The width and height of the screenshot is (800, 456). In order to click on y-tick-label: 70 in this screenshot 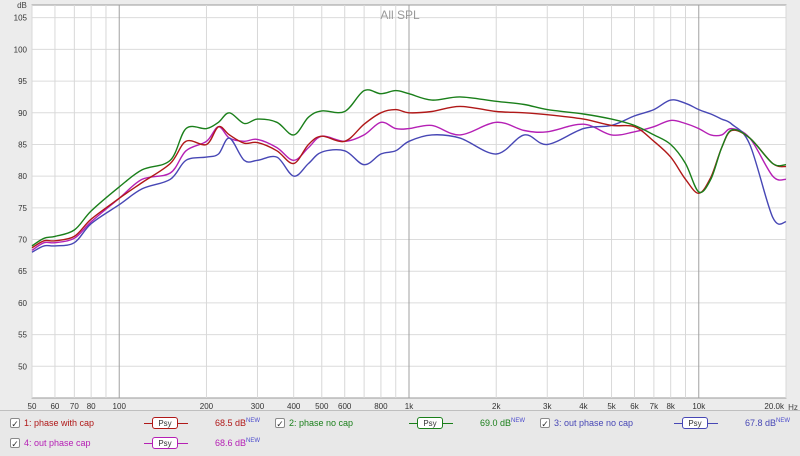, I will do `click(22, 240)`.